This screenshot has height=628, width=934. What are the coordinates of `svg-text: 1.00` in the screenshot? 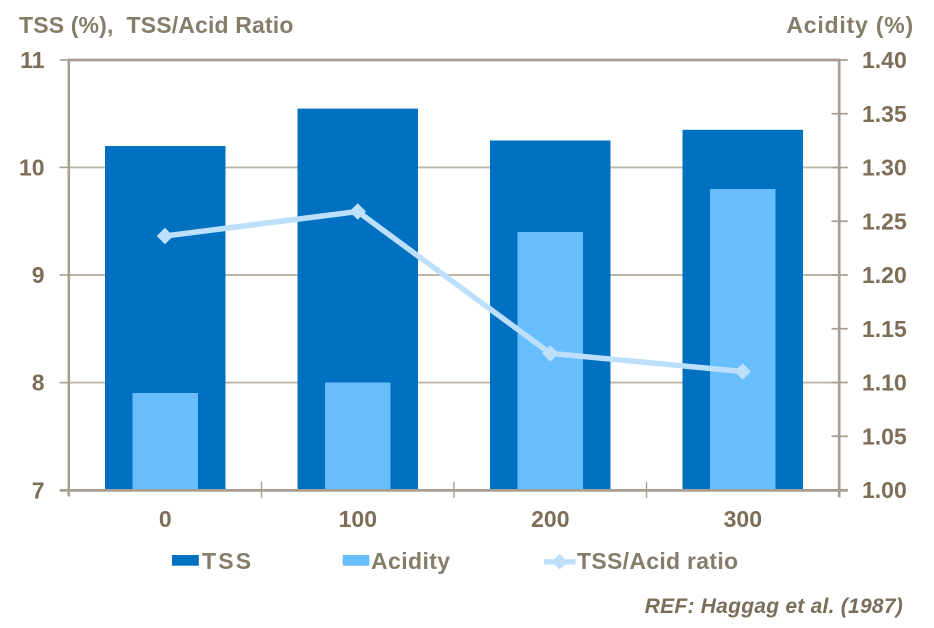 It's located at (884, 490).